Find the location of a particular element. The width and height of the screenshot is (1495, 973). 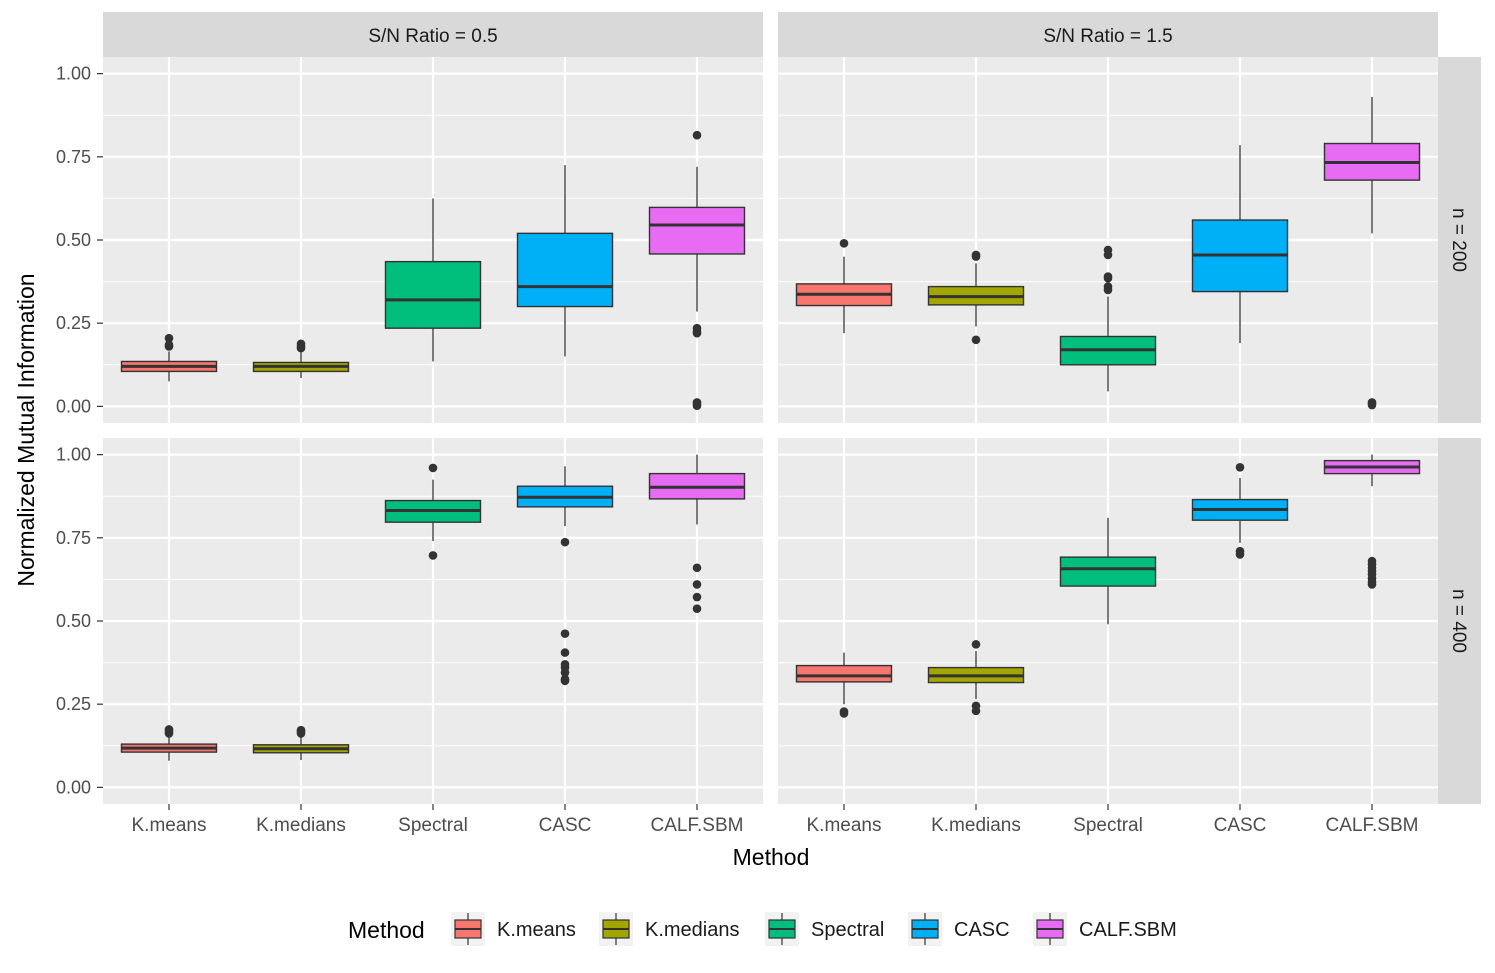

legend-item-casc: CASC is located at coordinates (959, 929).